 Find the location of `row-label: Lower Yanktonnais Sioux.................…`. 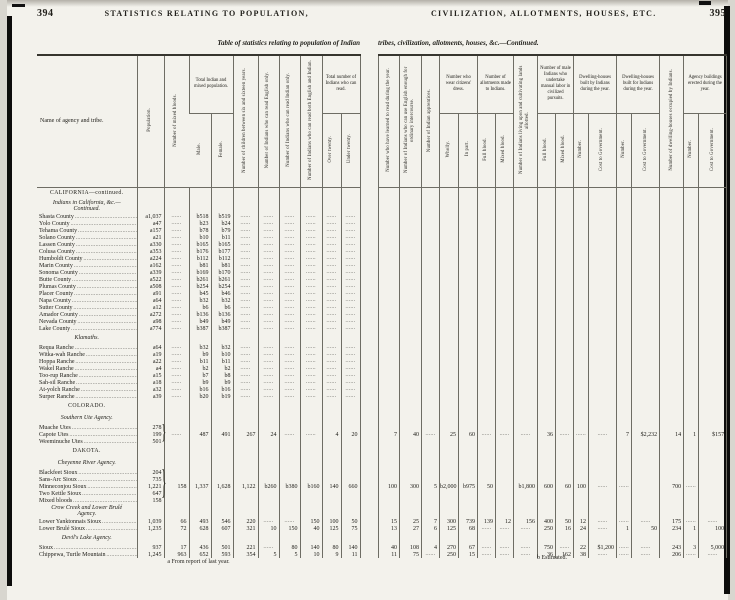

row-label: Lower Yanktonnais Sioux.................… is located at coordinates (88, 521).